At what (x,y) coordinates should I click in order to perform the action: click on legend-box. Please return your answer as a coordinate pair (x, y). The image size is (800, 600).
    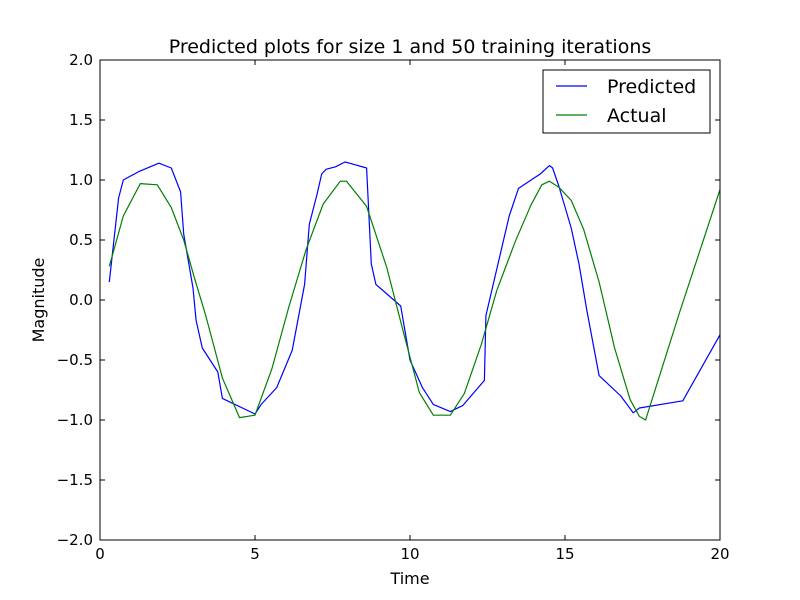
    Looking at the image, I should click on (626, 101).